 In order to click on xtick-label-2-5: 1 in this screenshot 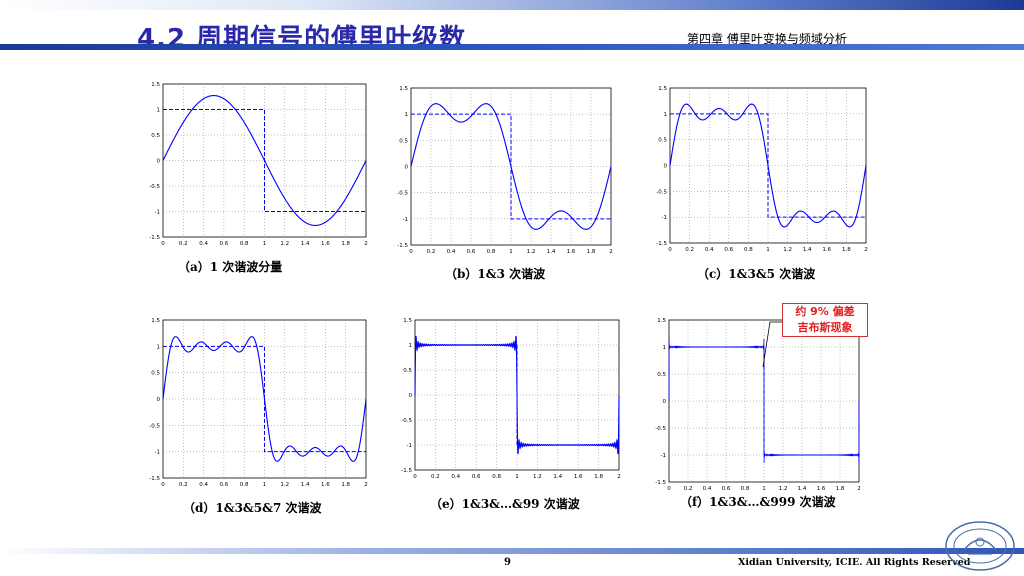, I will do `click(768, 250)`.